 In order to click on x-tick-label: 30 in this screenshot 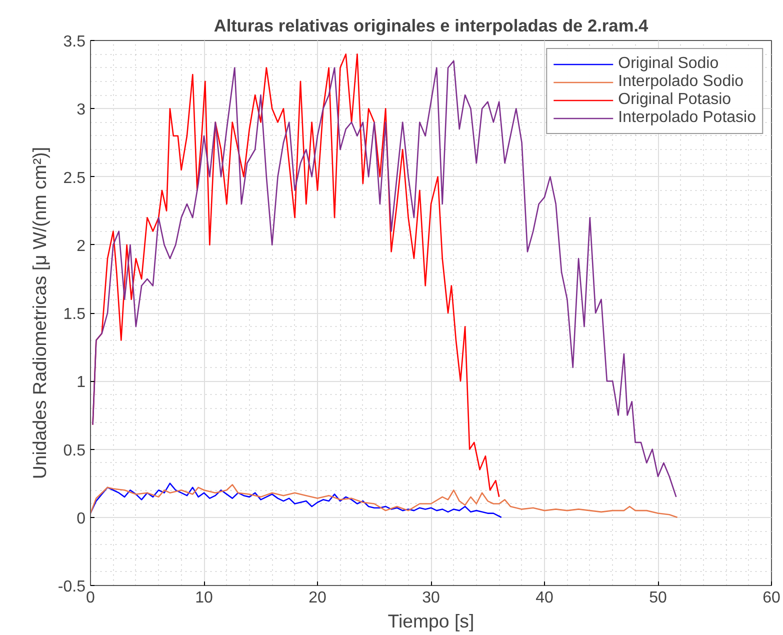, I will do `click(431, 598)`.